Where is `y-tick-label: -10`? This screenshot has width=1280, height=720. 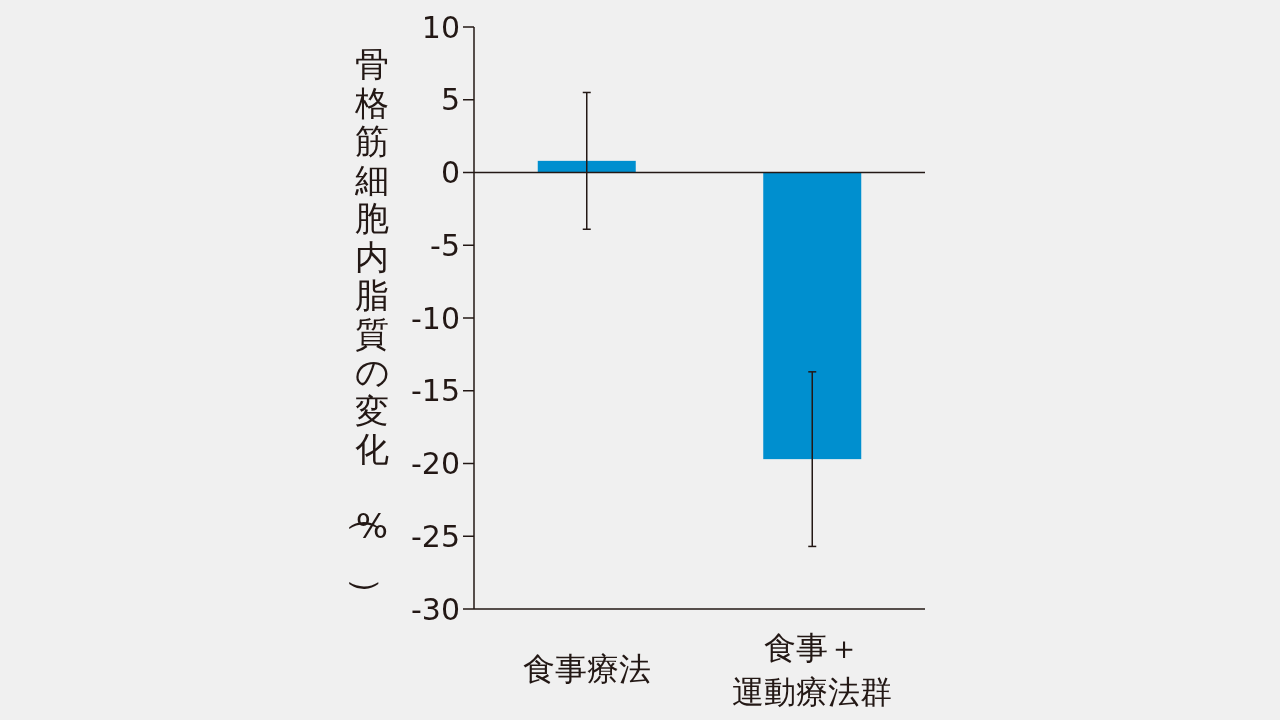
y-tick-label: -10 is located at coordinates (435, 318).